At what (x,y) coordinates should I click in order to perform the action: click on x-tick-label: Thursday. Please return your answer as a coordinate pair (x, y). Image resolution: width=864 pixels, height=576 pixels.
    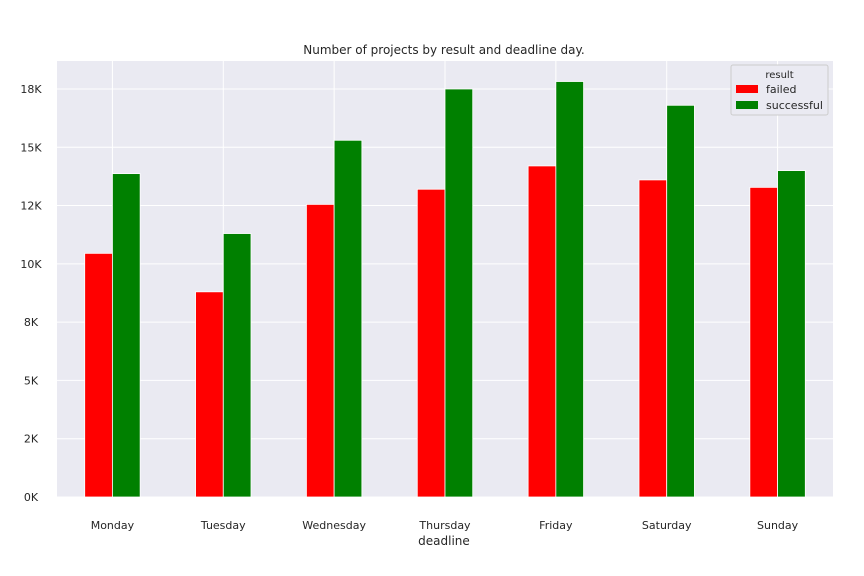
    Looking at the image, I should click on (444, 525).